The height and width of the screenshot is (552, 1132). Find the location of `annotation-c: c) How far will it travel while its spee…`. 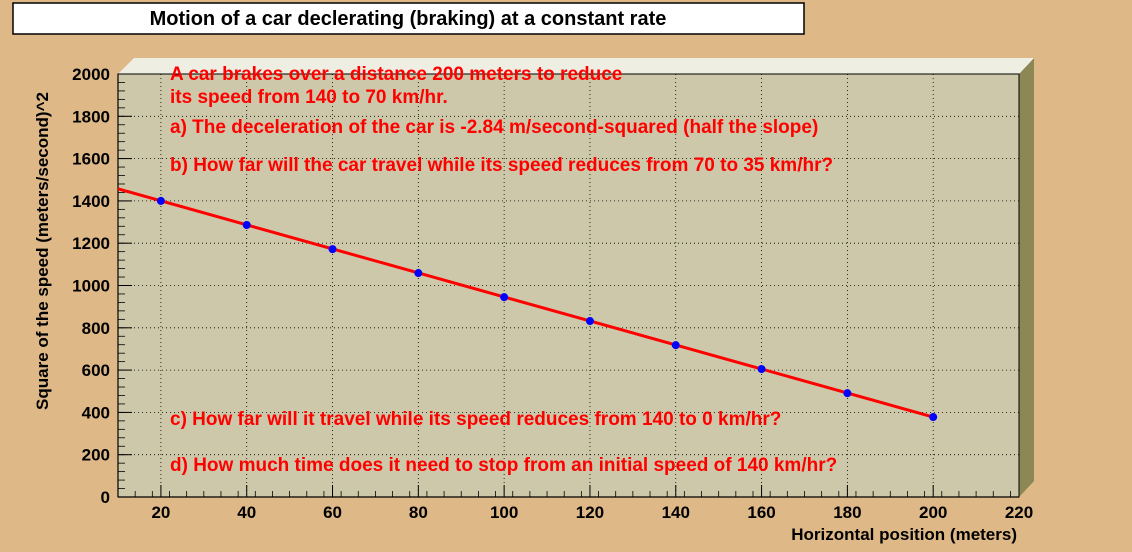

annotation-c: c) How far will it travel while its spee… is located at coordinates (475, 419).